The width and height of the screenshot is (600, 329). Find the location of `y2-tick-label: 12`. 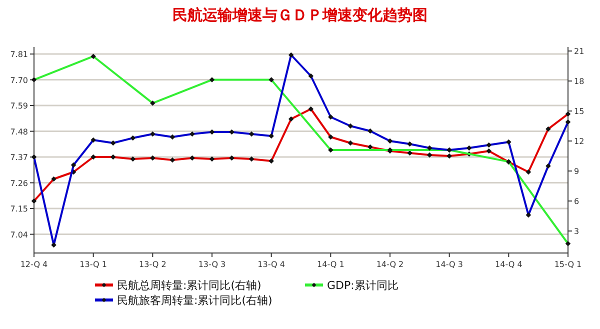

y2-tick-label: 12 is located at coordinates (579, 141).